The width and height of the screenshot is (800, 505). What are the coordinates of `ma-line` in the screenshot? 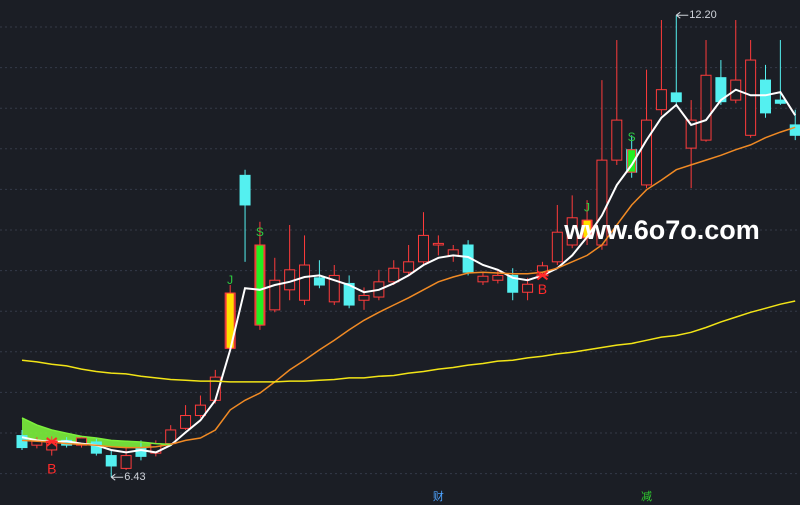 It's located at (96, 431).